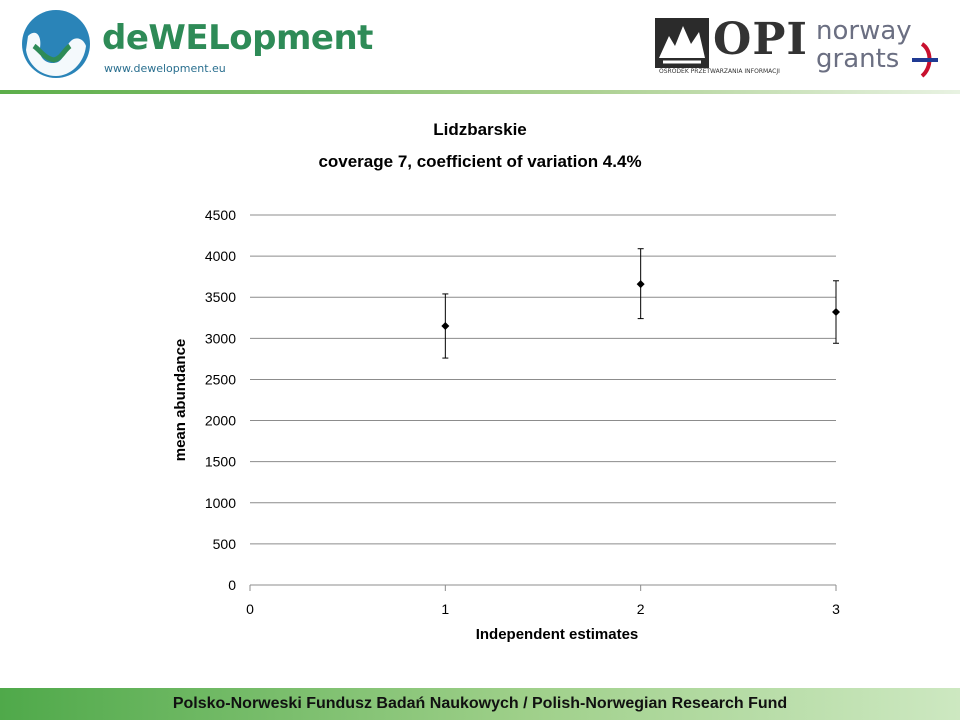 This screenshot has height=720, width=960. Describe the element at coordinates (760, 39) in the screenshot. I see `opi-text: OPI` at that location.